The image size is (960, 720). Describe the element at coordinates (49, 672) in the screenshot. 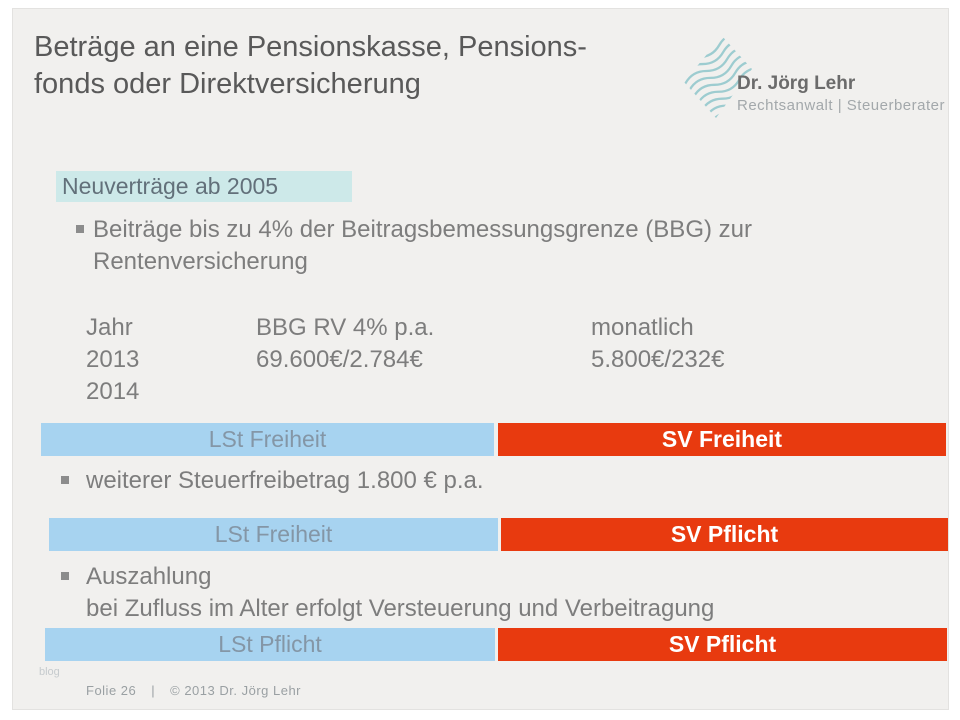

I see `blog-watermark: blog` at that location.